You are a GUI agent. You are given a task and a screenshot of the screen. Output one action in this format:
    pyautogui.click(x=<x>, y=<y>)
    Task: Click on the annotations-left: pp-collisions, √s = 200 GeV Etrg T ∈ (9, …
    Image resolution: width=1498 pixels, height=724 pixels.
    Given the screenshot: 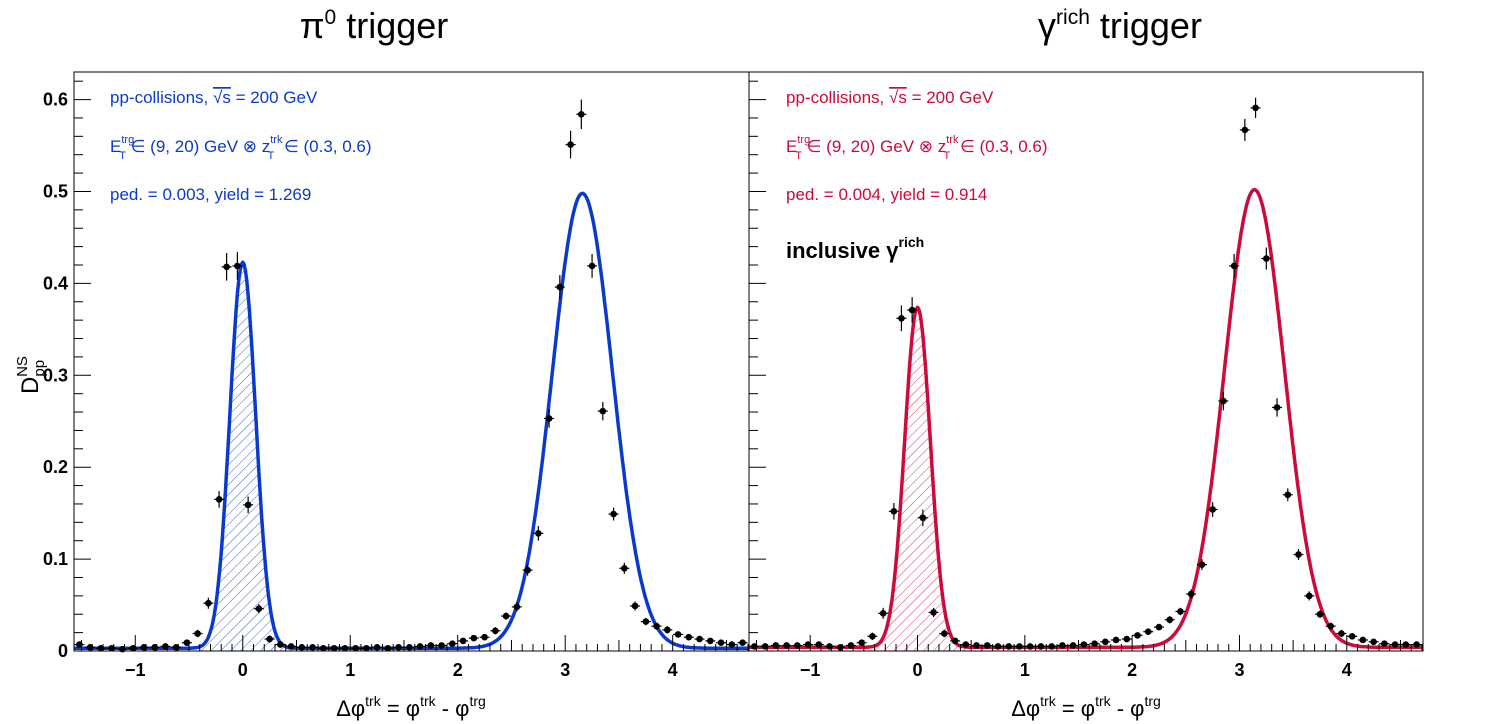 What is the action you would take?
    pyautogui.click(x=241, y=146)
    